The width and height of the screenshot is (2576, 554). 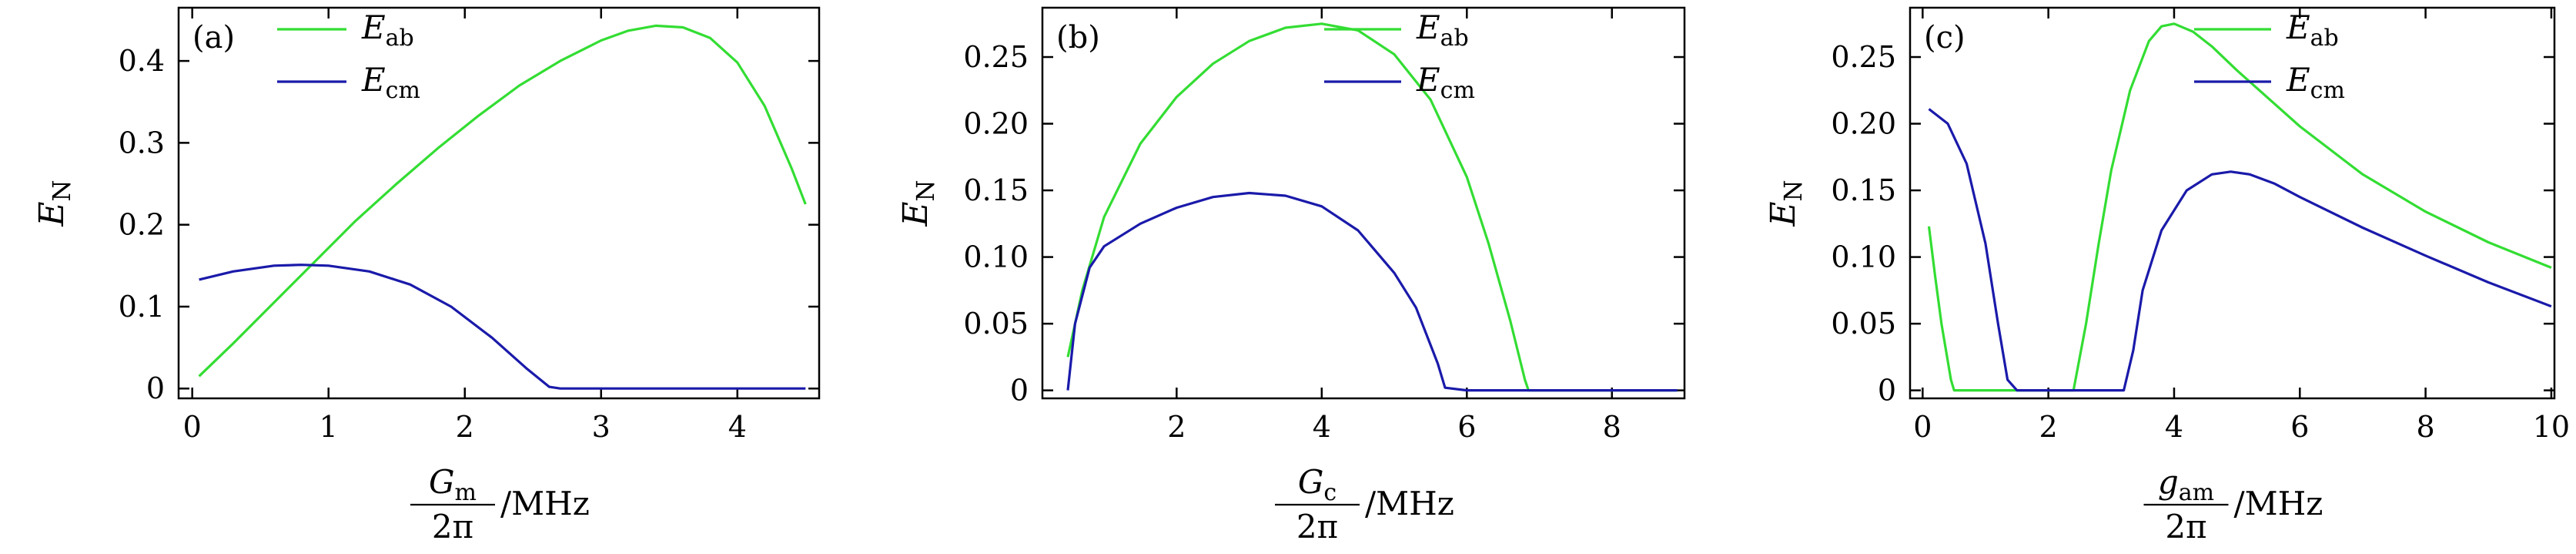 I want to click on x-tick-label: 1, so click(x=329, y=427).